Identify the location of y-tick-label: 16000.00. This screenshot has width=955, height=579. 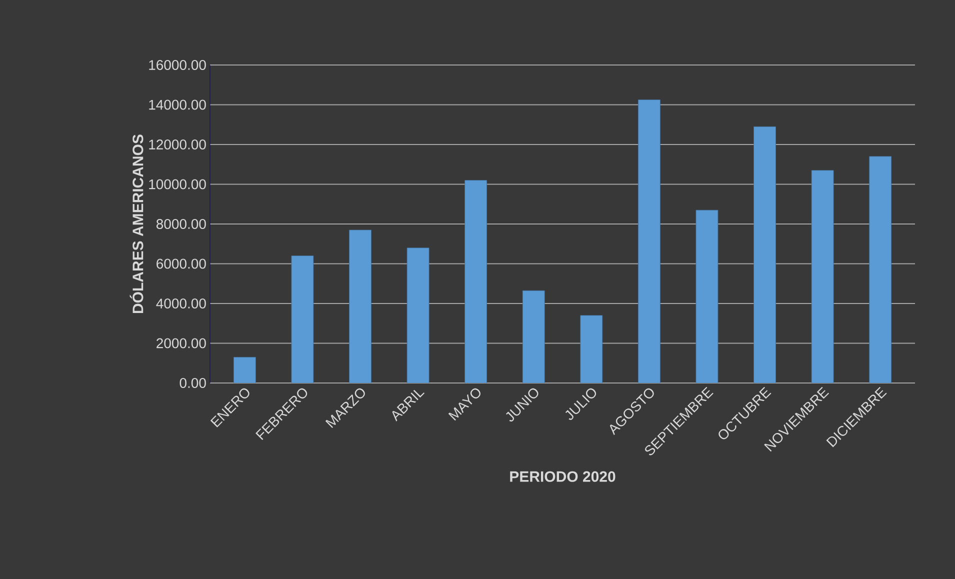
(177, 65).